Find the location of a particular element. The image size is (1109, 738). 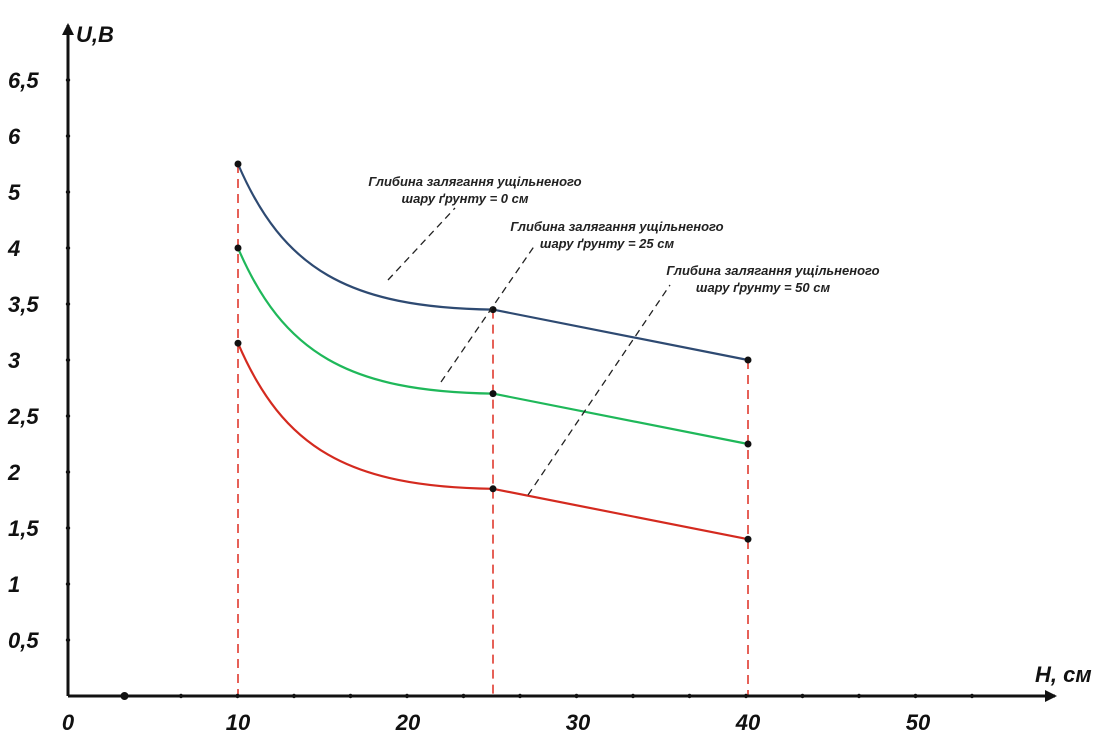

series-annotation-2: Глибина залягання ущільненого is located at coordinates (772, 270).